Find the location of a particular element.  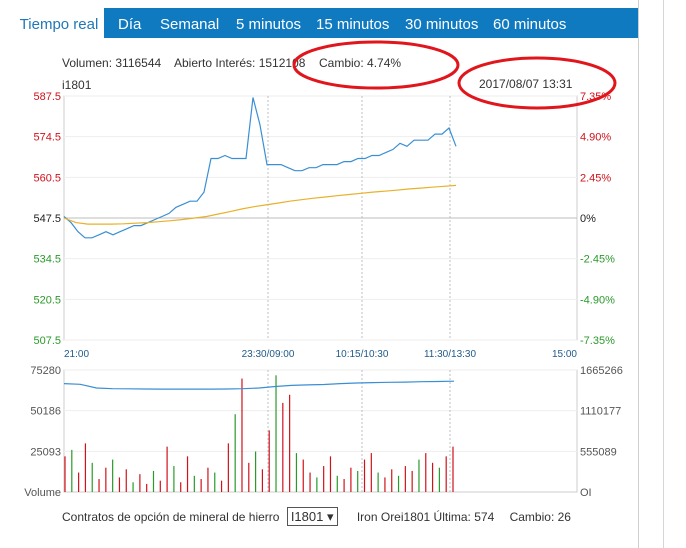

volume-tick-label: 25093 is located at coordinates (45, 452).